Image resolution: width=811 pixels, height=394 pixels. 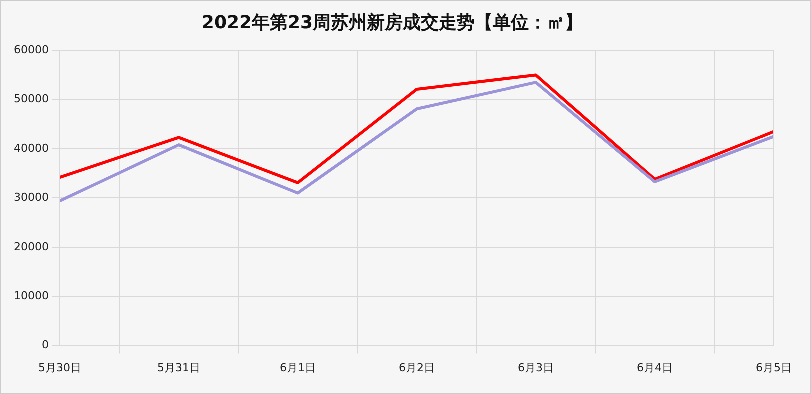 What do you see at coordinates (416, 367) in the screenshot?
I see `x-tick-label: 6月2日` at bounding box center [416, 367].